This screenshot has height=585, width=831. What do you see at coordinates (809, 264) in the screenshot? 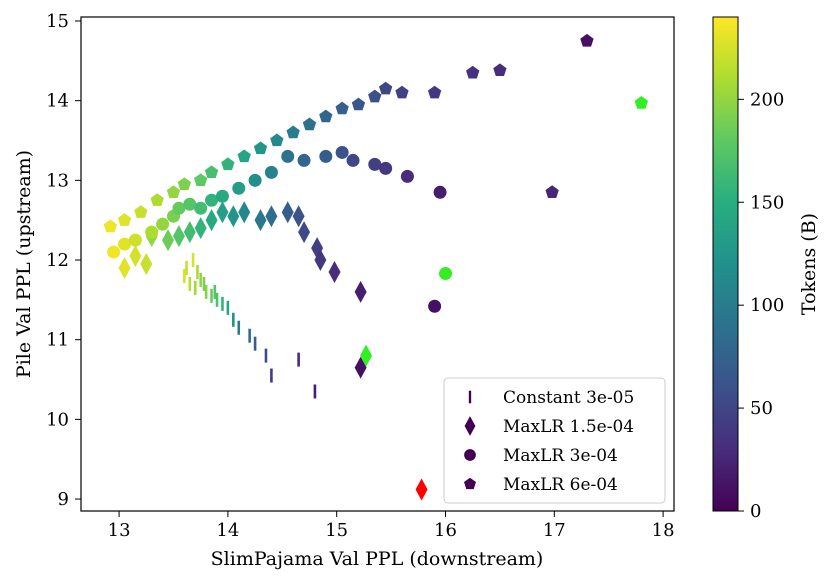
I see `colorbar-label: Tokens (B)` at bounding box center [809, 264].